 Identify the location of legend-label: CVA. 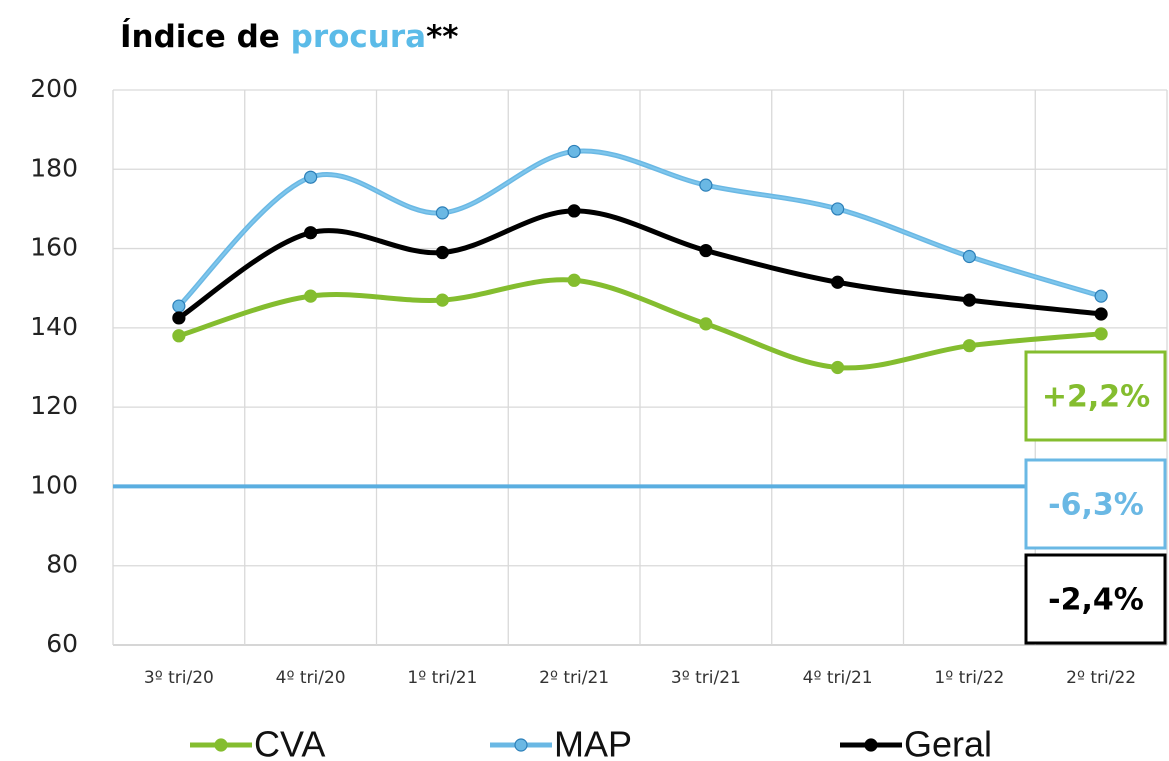
(289, 742).